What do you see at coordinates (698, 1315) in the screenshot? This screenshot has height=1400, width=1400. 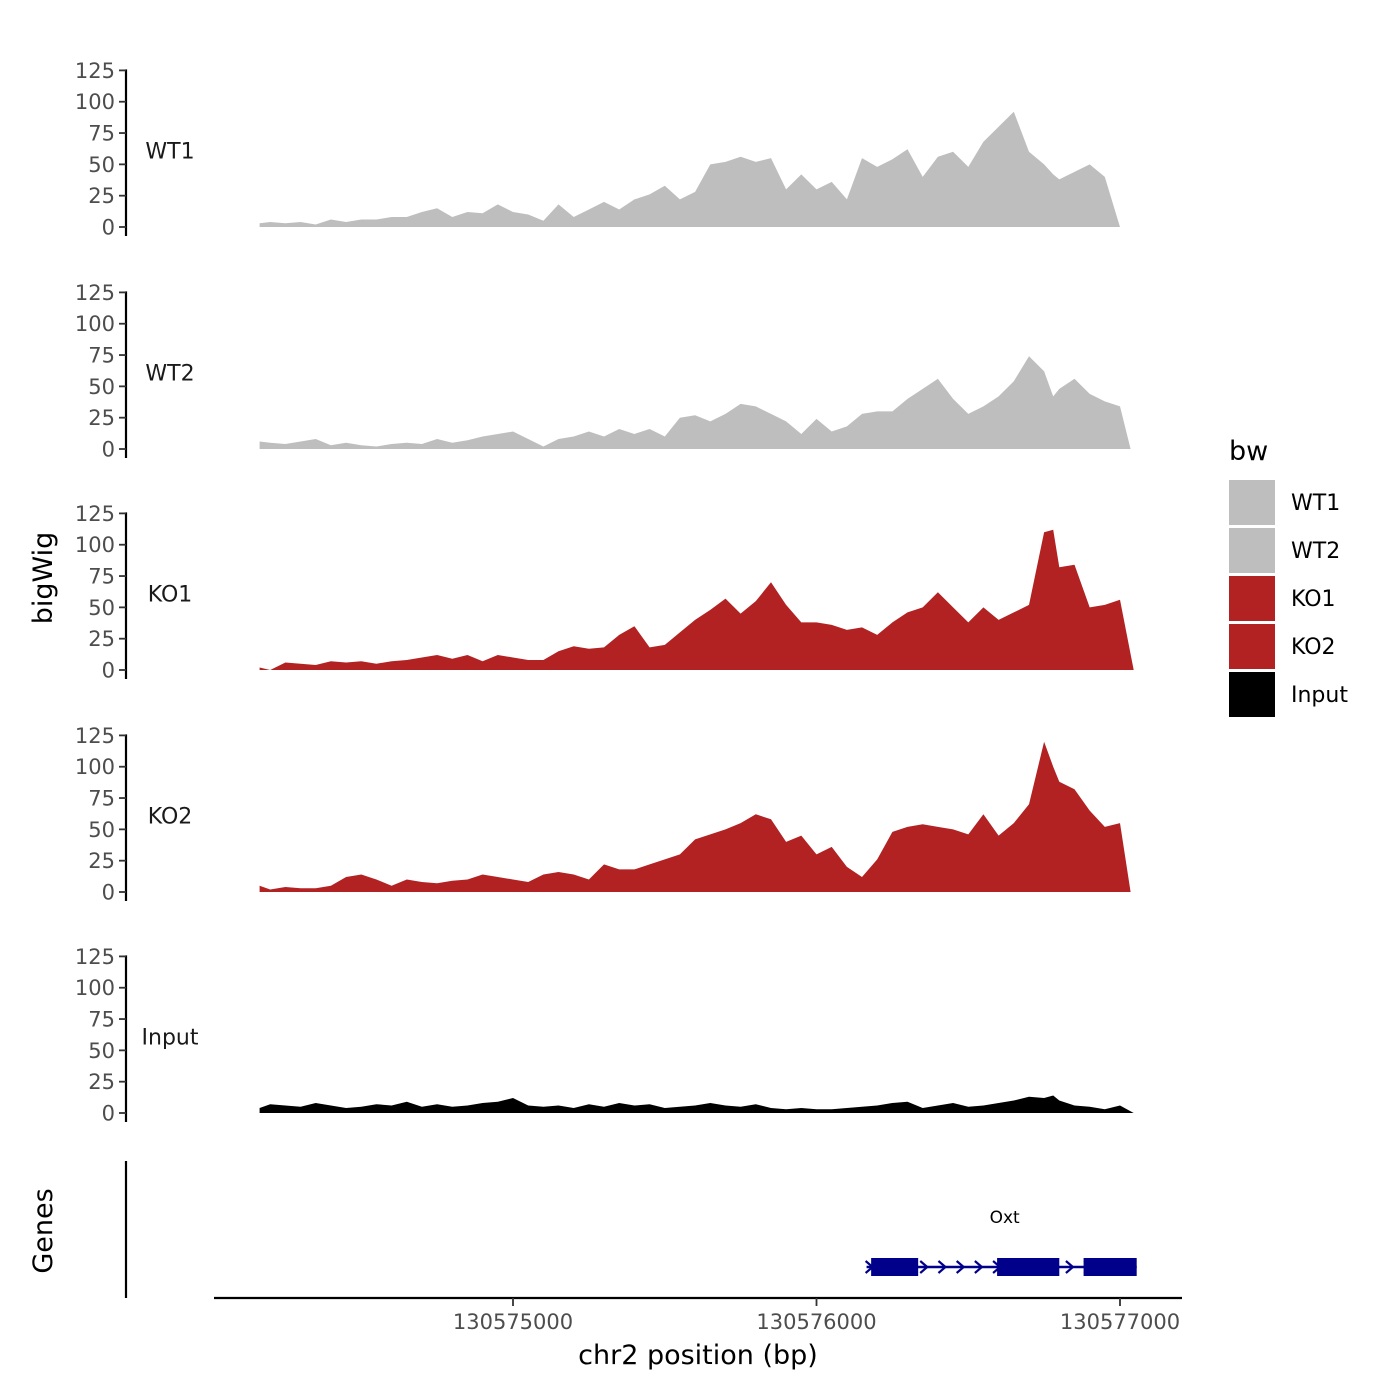 I see `x-axis: 130575000 130576000 130577000` at bounding box center [698, 1315].